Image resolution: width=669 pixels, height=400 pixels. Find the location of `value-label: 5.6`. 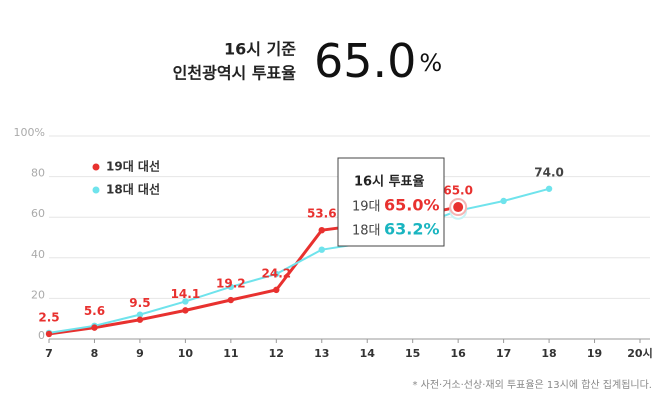

value-label: 5.6 is located at coordinates (94, 311).